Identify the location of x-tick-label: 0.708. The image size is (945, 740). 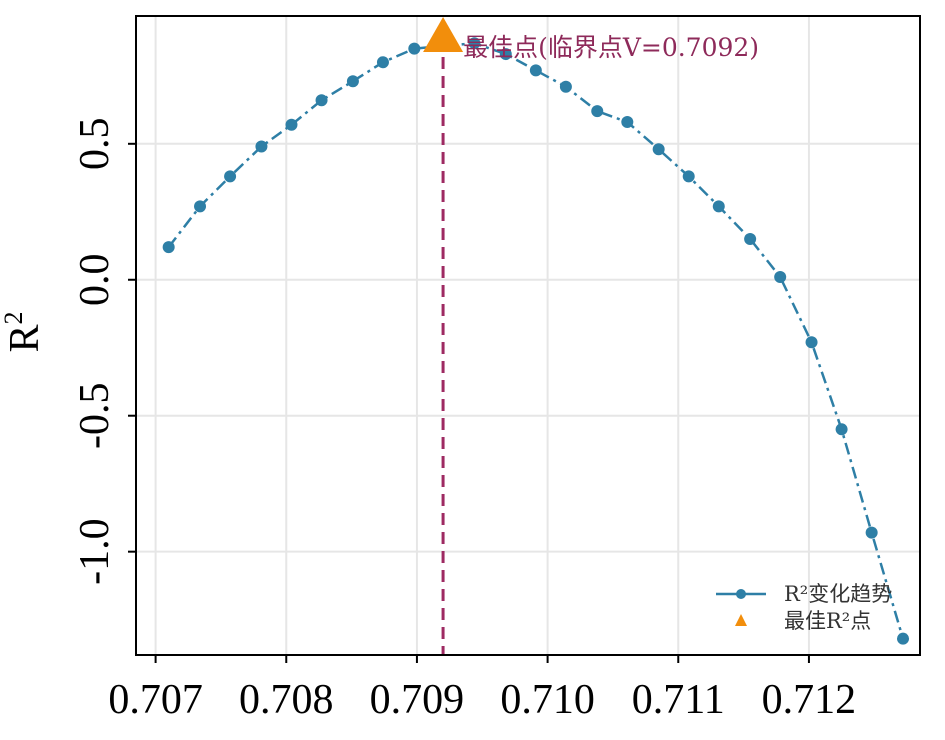
(286, 700).